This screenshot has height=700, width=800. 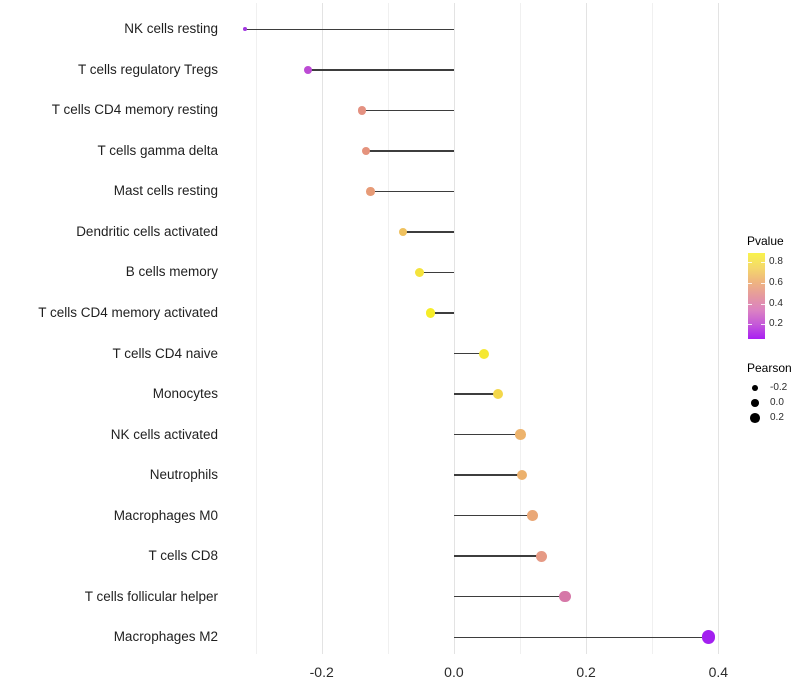 What do you see at coordinates (151, 596) in the screenshot?
I see `category-label: T cells follicular helper` at bounding box center [151, 596].